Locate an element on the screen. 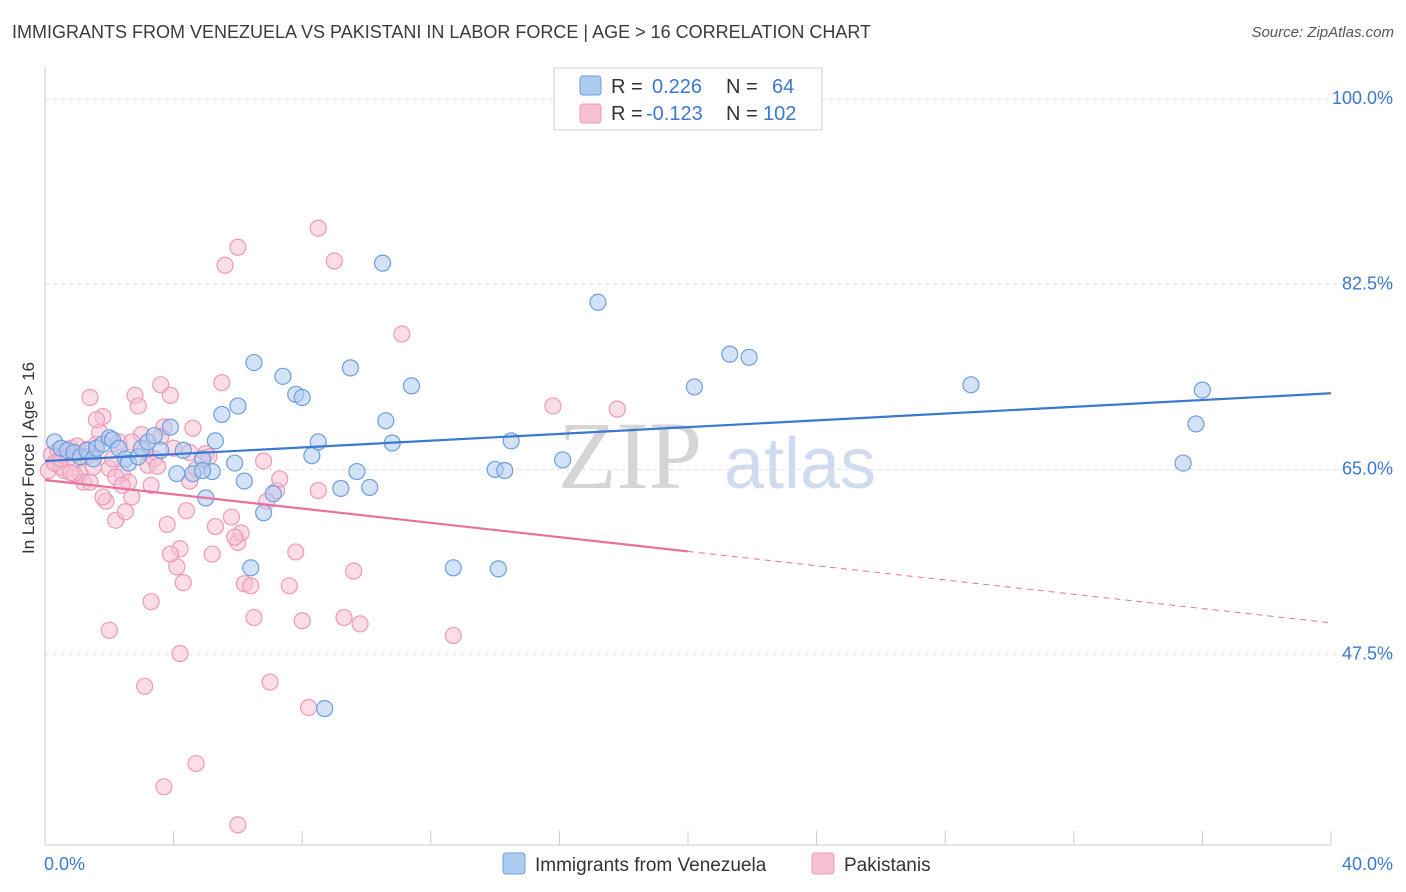 The width and height of the screenshot is (1406, 892). pakistani-trend-line-dashed is located at coordinates (1009, 587).